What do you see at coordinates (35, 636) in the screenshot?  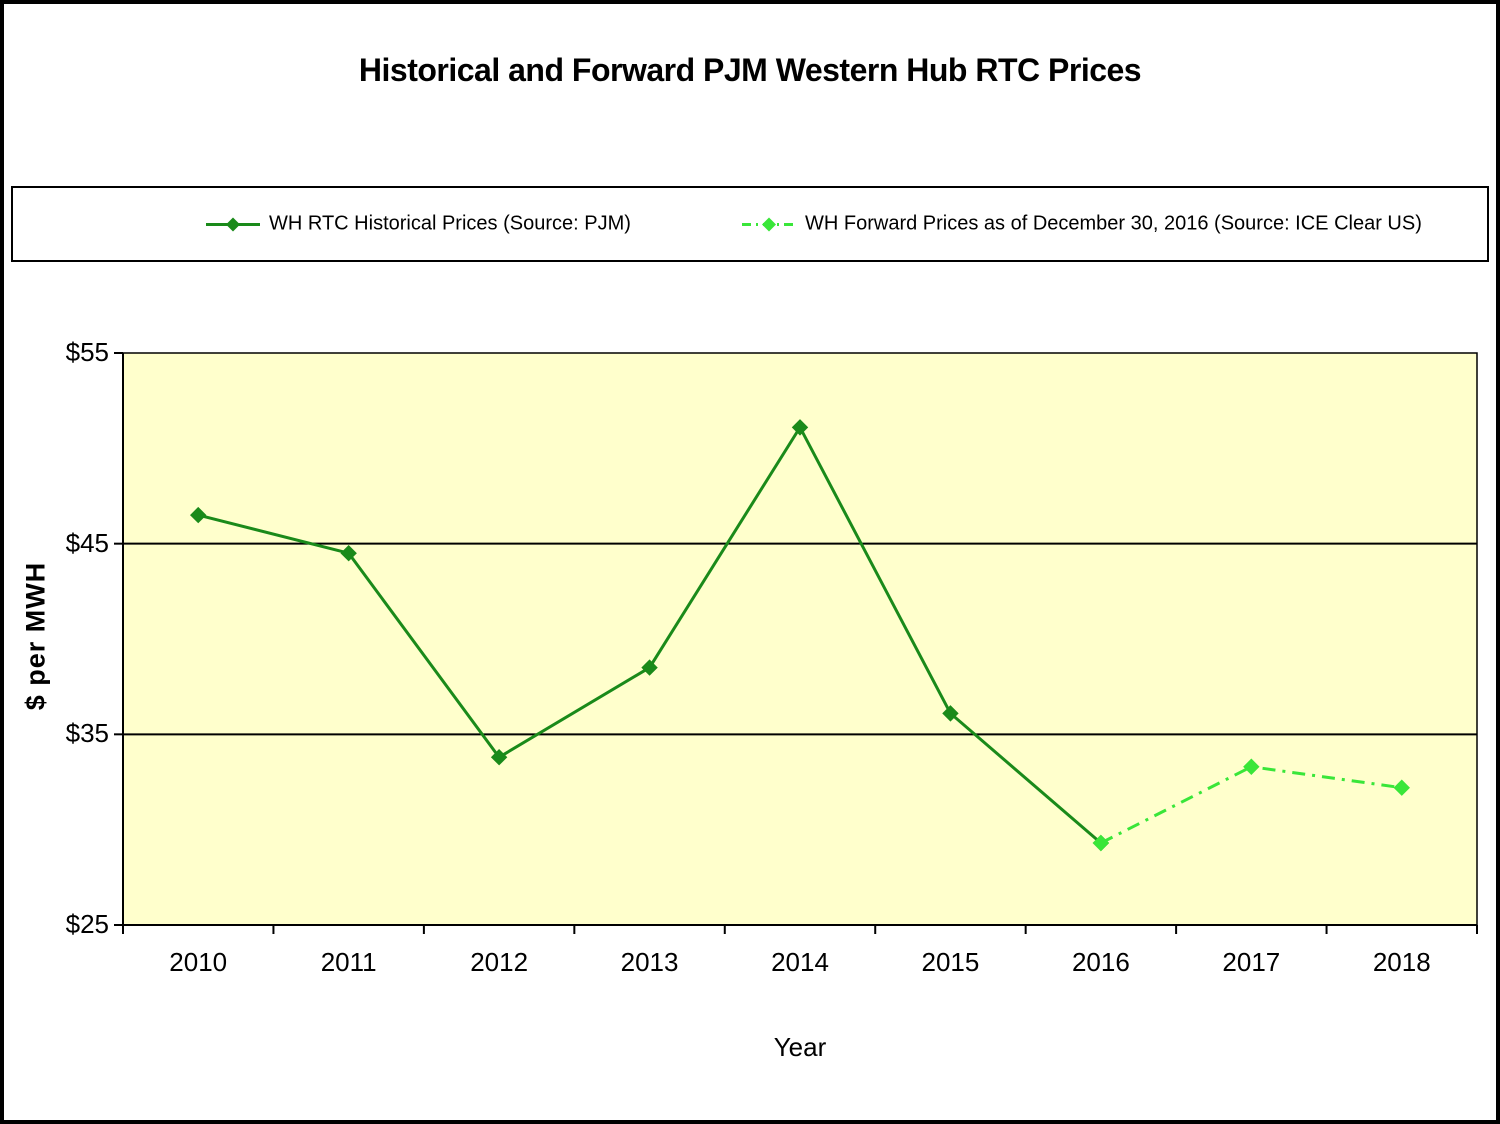 I see `y-axis-title: $ per MWH` at bounding box center [35, 636].